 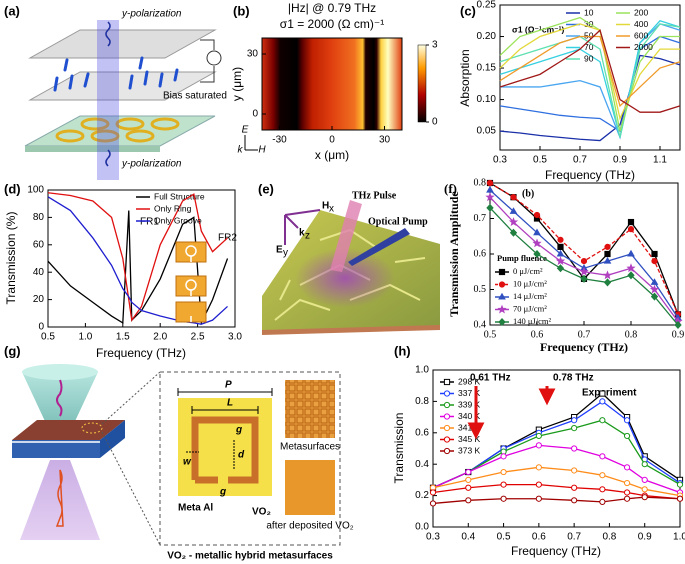 What do you see at coordinates (230, 403) in the screenshot?
I see `dim-label: L` at bounding box center [230, 403].